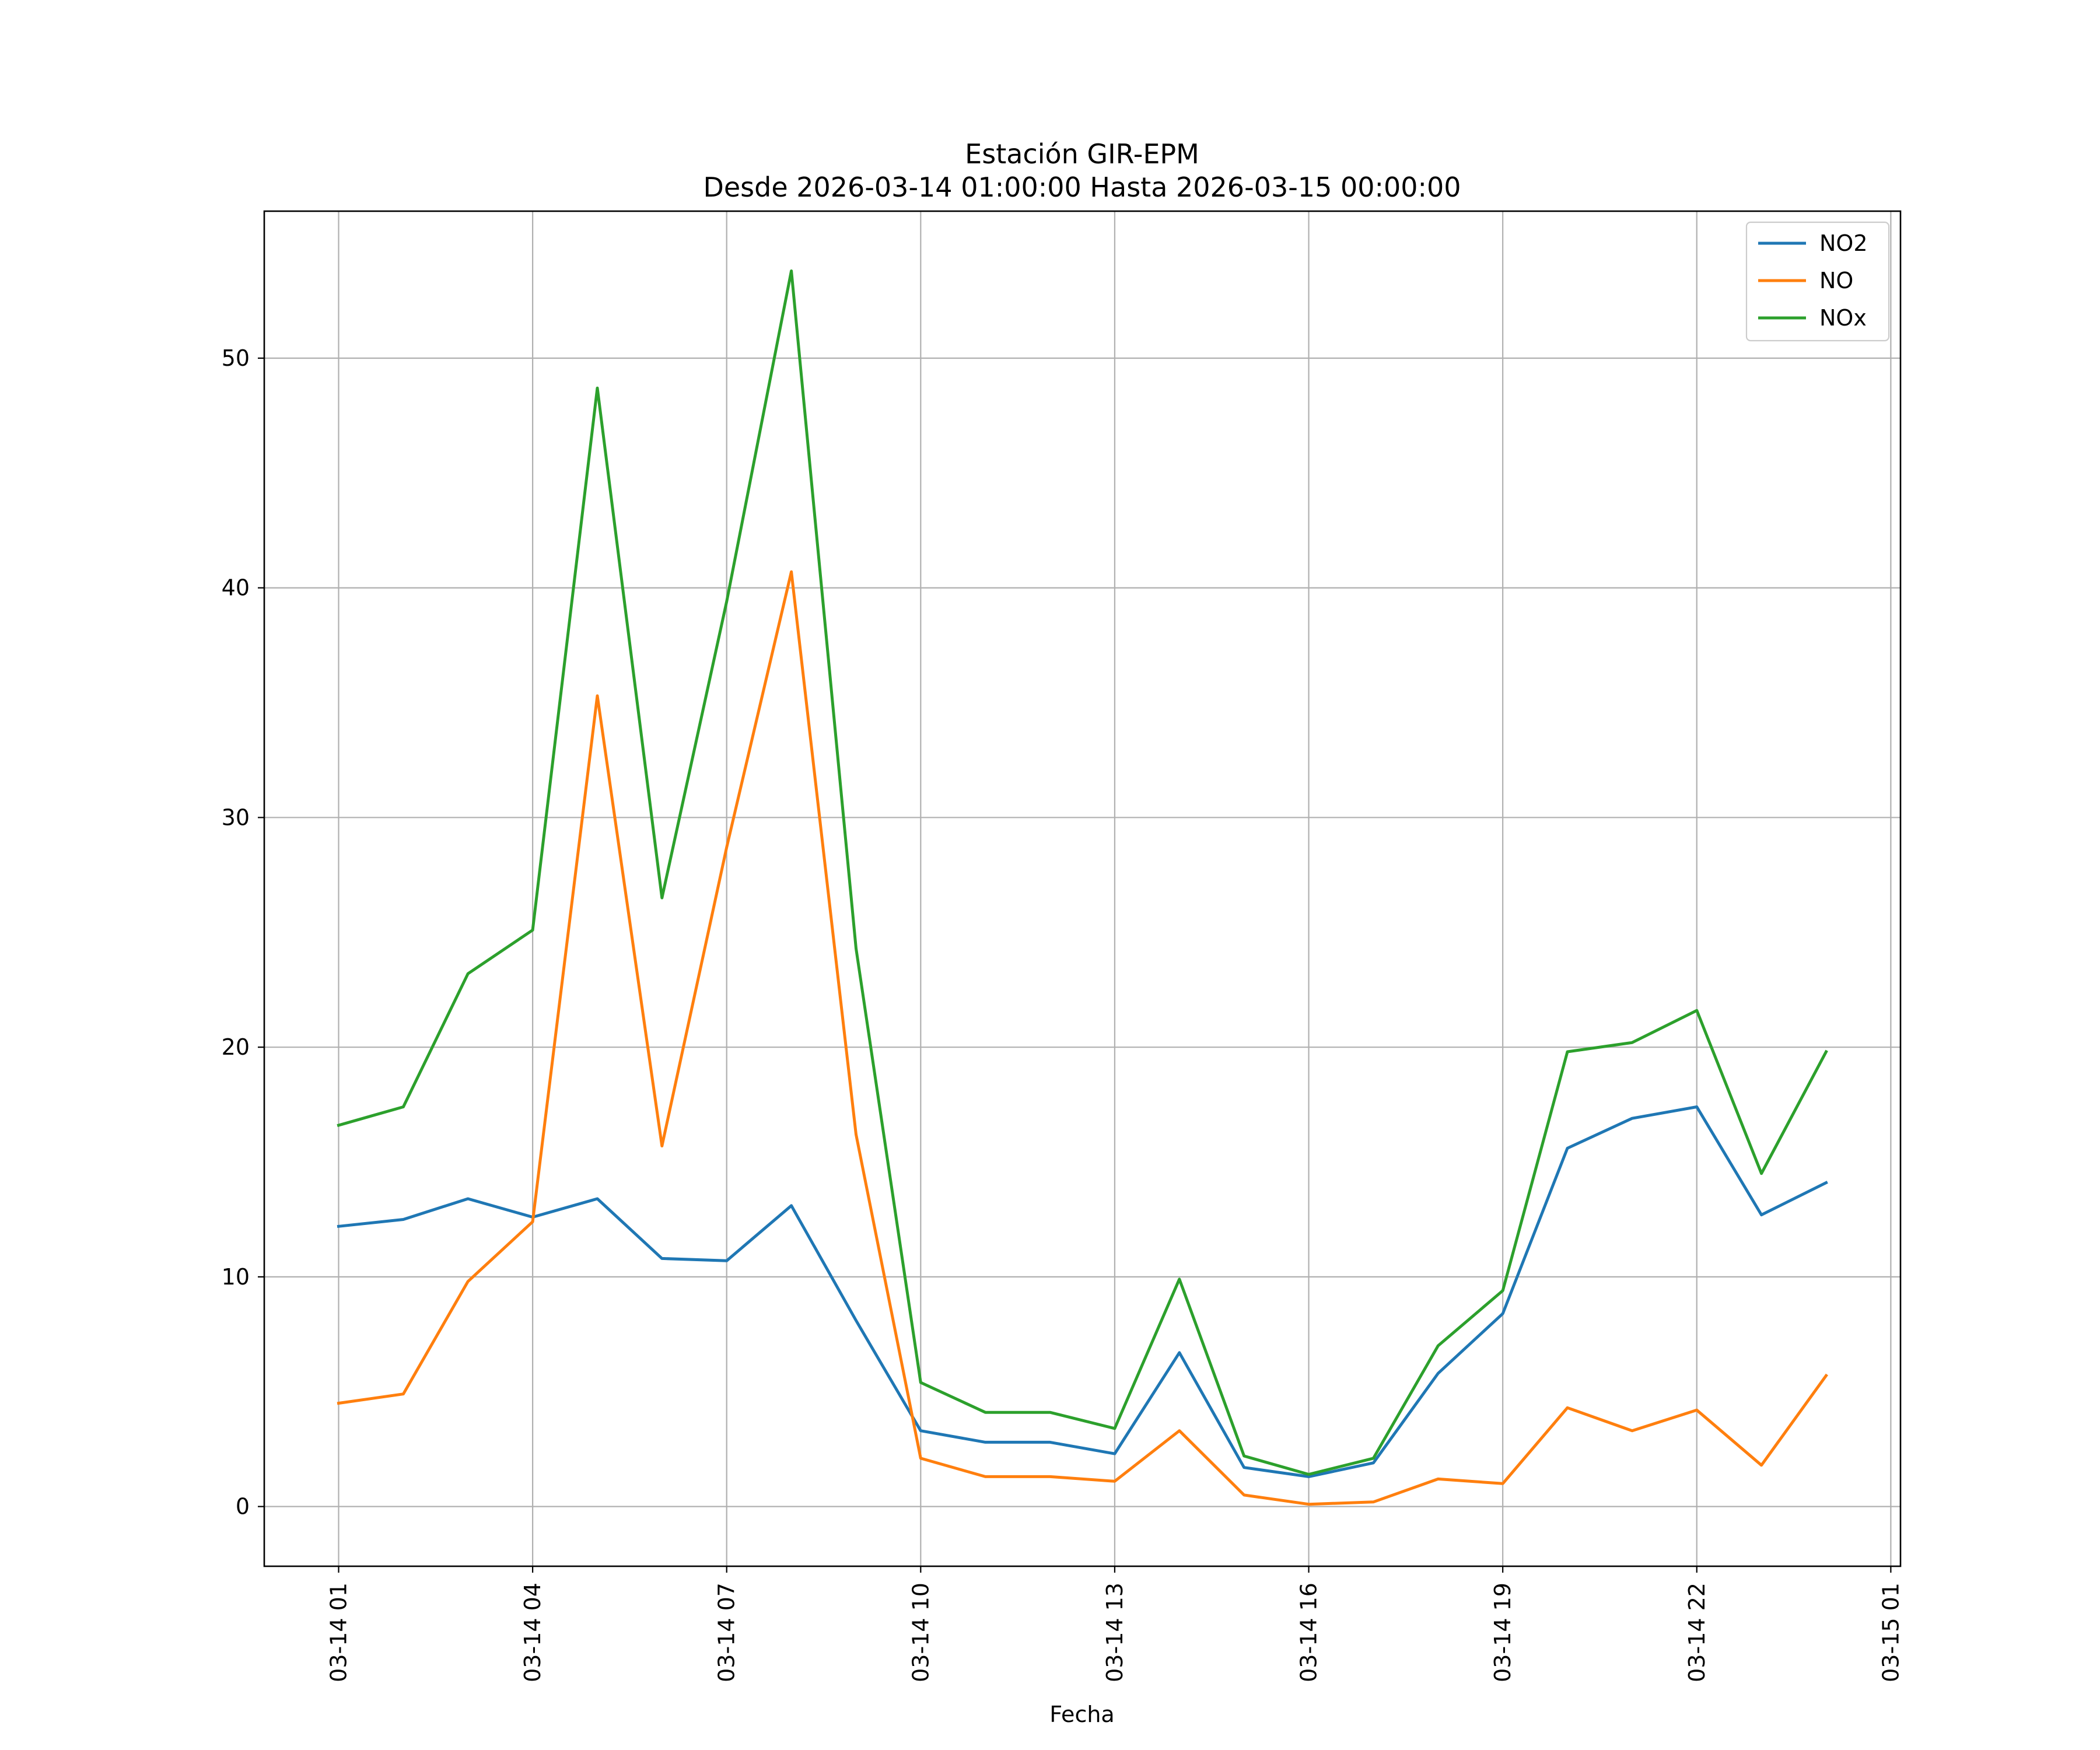 This screenshot has height=1750, width=2100. Describe the element at coordinates (1115, 1632) in the screenshot. I see `x-tick-label: 03-14 13` at that location.